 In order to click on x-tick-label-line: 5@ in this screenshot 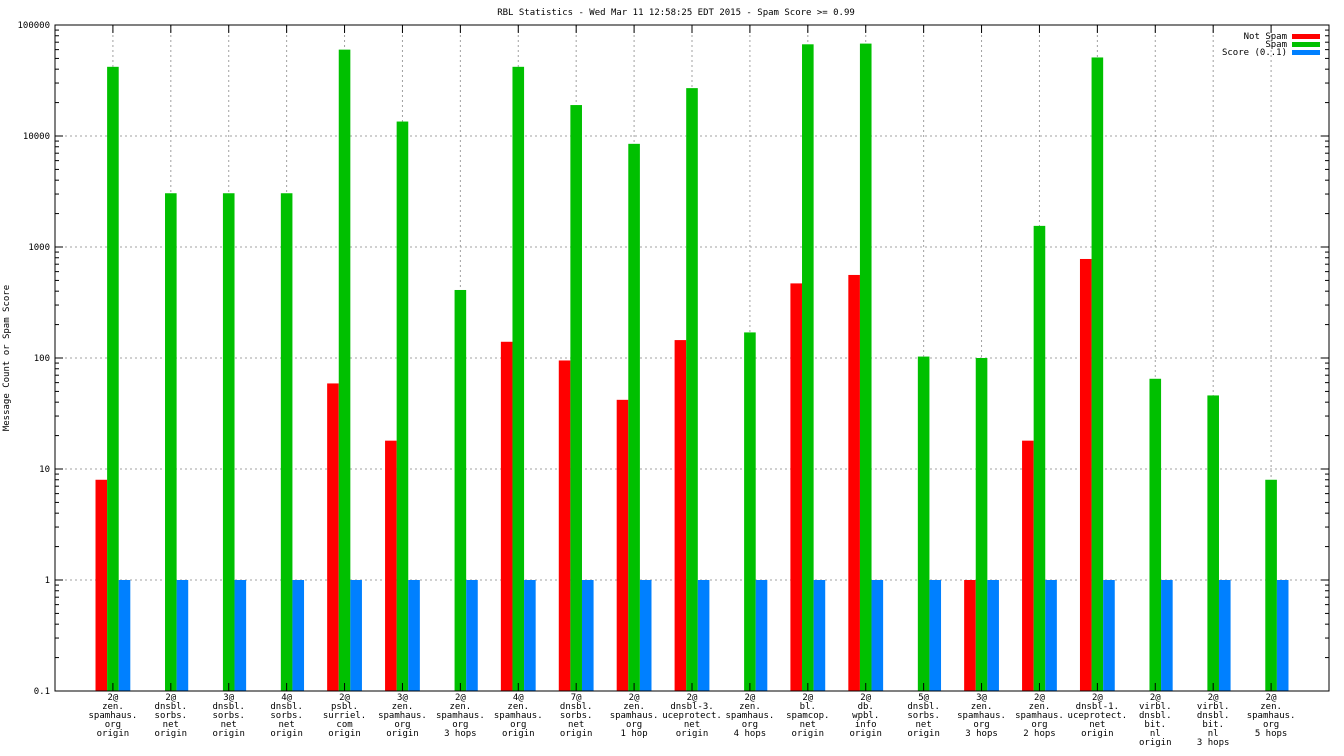, I will do `click(923, 698)`.